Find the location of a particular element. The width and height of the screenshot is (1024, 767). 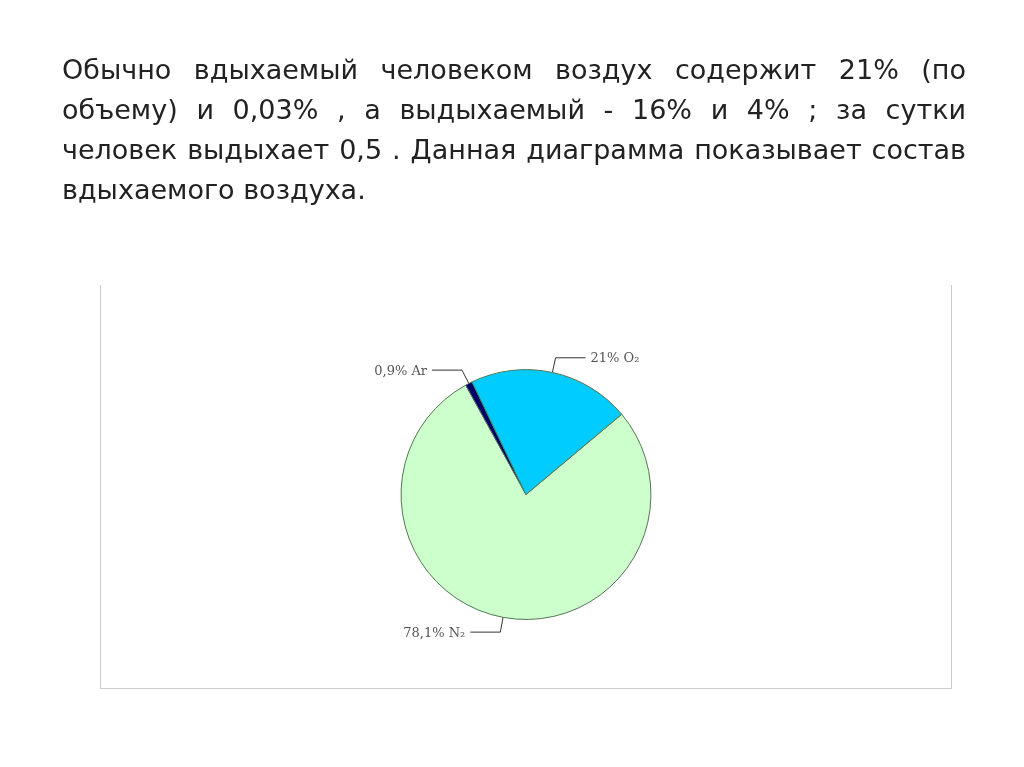

slice-label: 78,1% N₂ is located at coordinates (434, 632).